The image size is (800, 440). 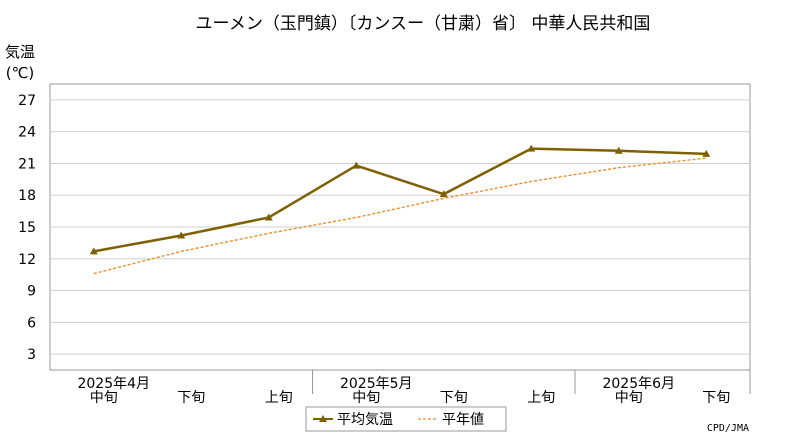 I want to click on y-tick-label: 15, so click(x=27, y=228).